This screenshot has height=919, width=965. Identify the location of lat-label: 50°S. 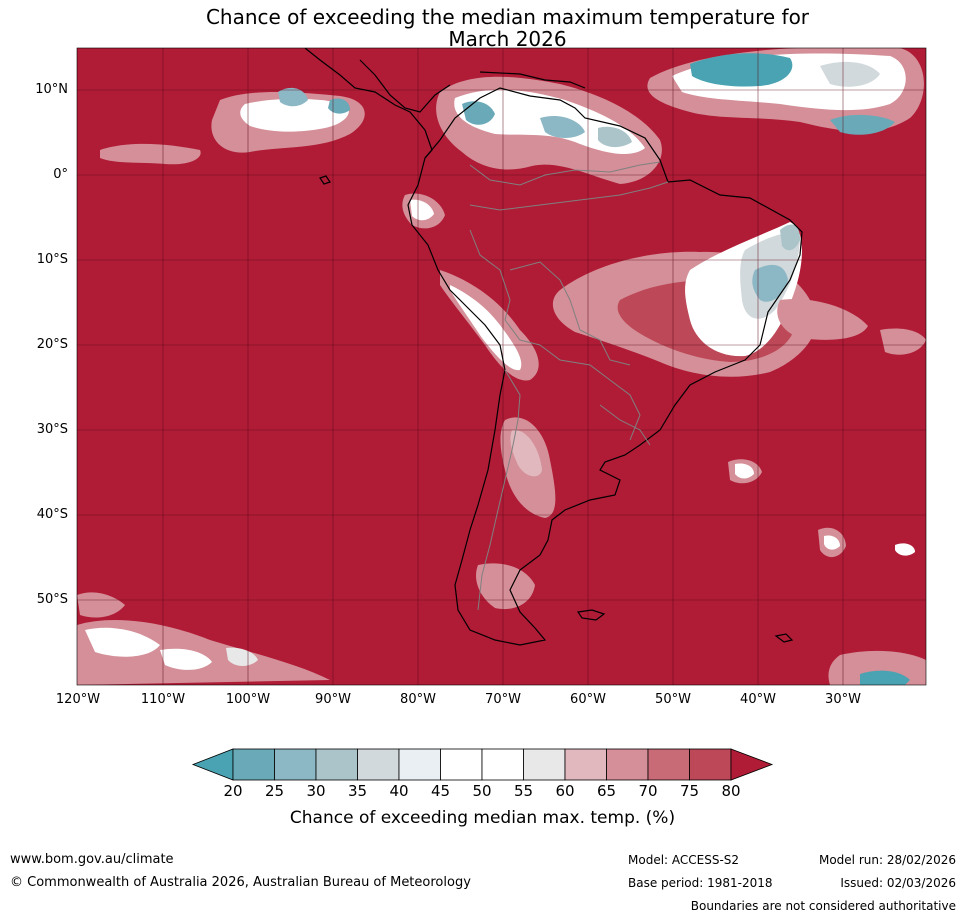
(52, 599).